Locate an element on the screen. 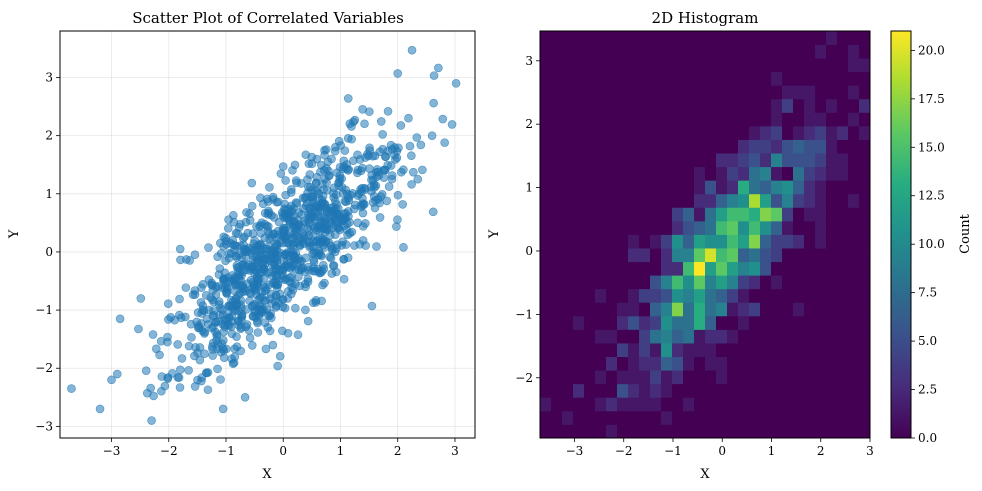  hist-x-label: X is located at coordinates (705, 474).